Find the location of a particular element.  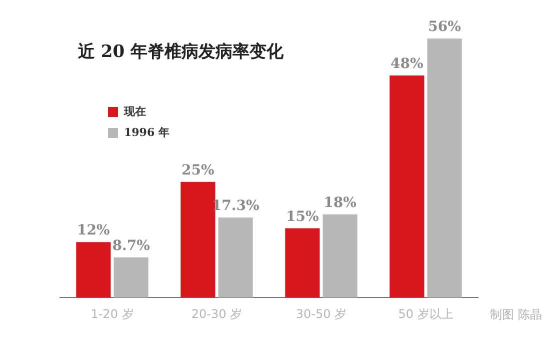

data-label: 48% is located at coordinates (407, 64).